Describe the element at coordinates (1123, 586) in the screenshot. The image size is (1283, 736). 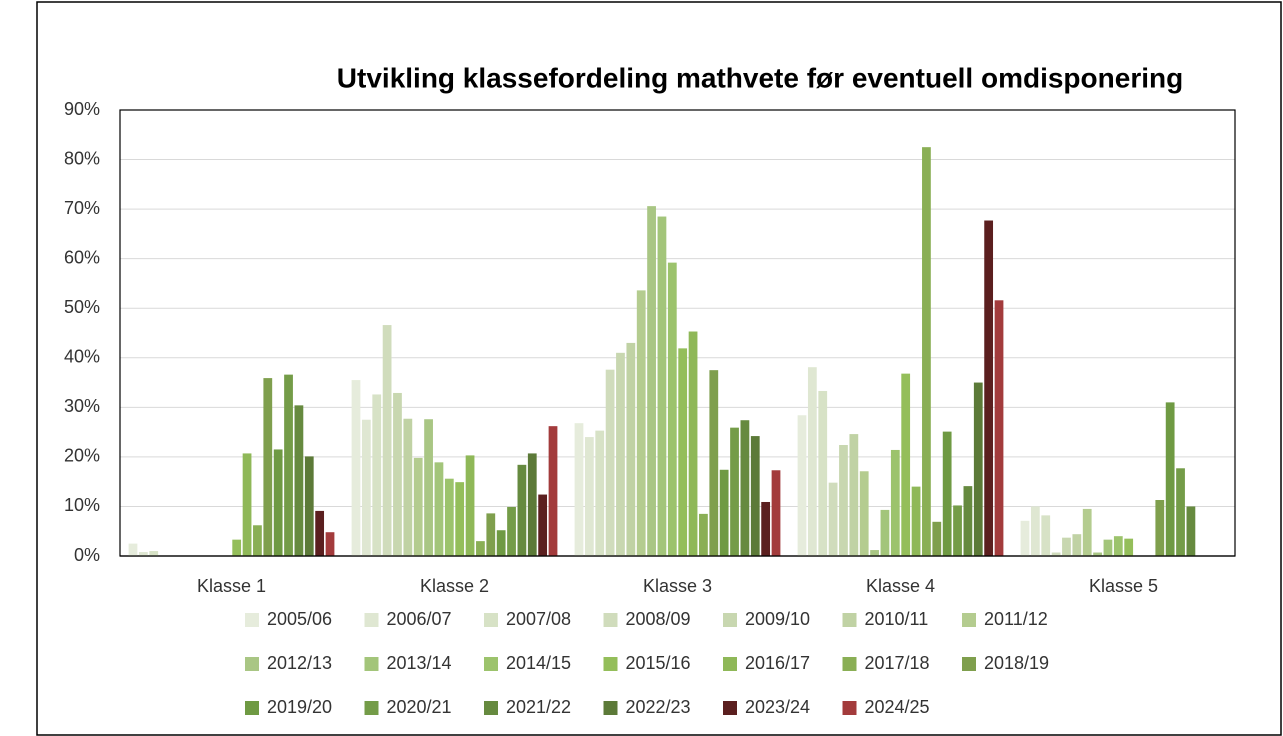
I see `x-tick-label: Klasse 5` at that location.